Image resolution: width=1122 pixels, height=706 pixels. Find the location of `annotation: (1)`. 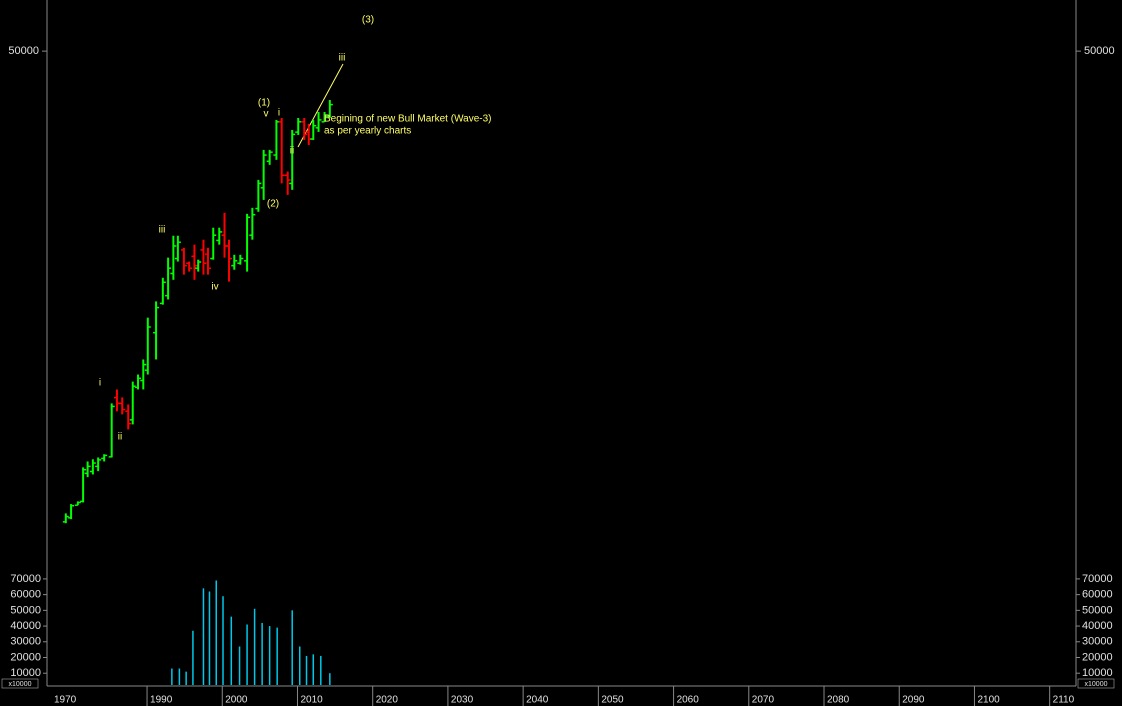

annotation: (1) is located at coordinates (264, 103).